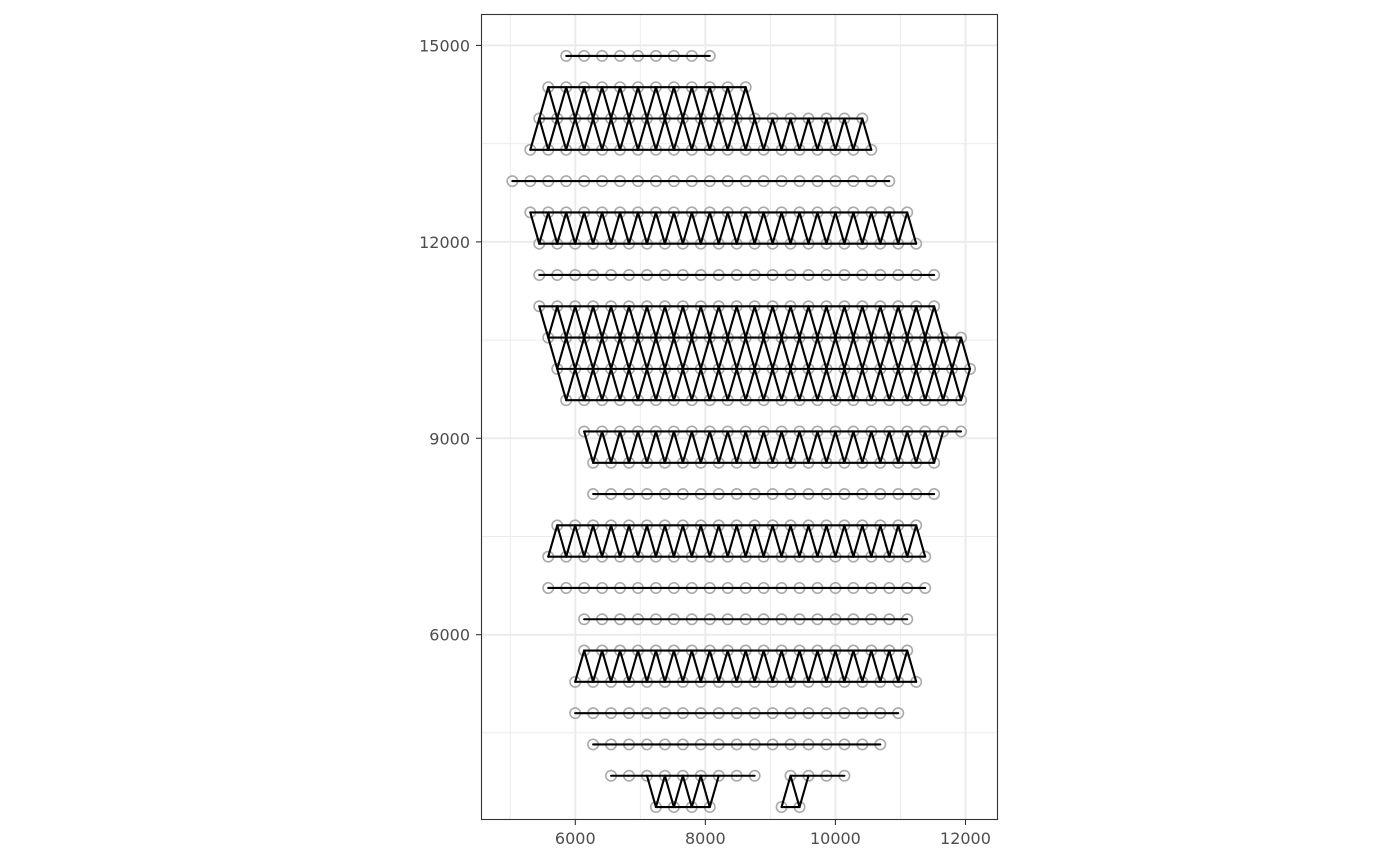 The image size is (1400, 865). I want to click on x-tick-label: 6000, so click(575, 838).